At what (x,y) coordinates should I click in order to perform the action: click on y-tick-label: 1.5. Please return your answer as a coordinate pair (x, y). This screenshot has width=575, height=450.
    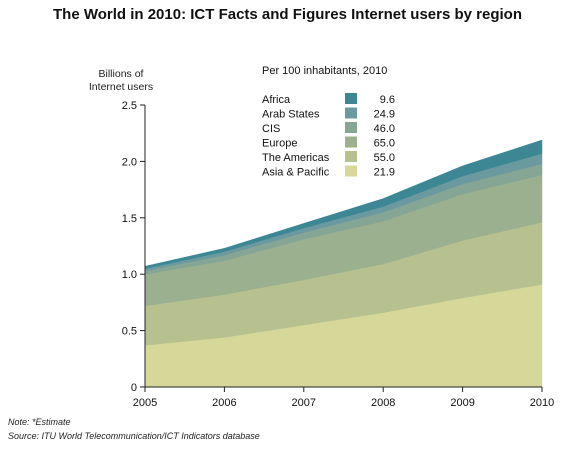
    Looking at the image, I should click on (129, 219).